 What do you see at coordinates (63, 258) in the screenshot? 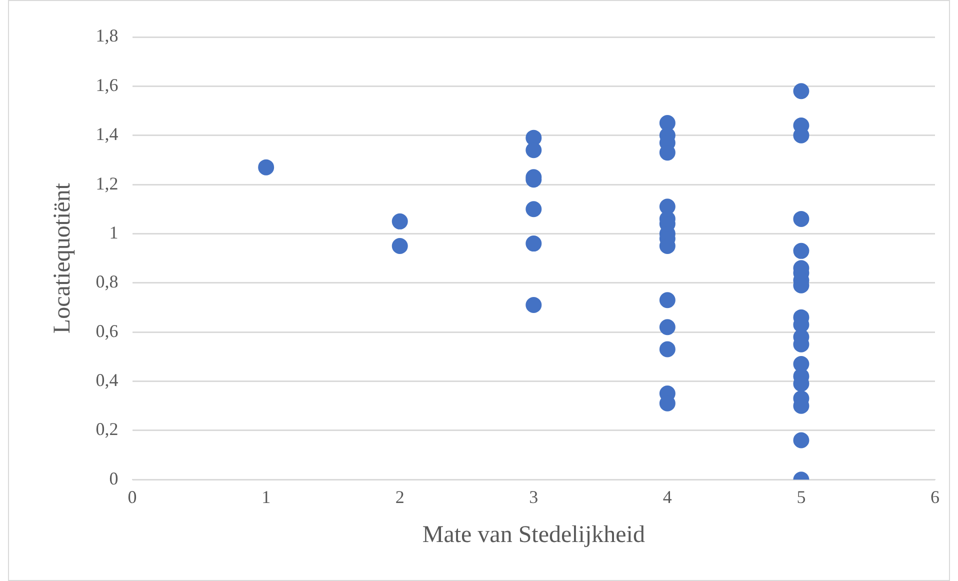
I see `y-axis-title: Locatiequotiënt` at bounding box center [63, 258].